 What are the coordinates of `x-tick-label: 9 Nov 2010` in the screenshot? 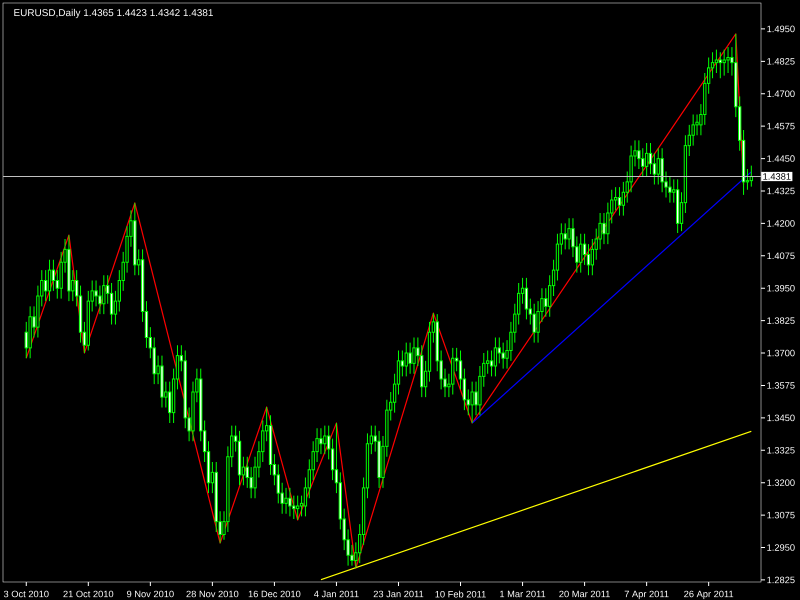 It's located at (150, 594).